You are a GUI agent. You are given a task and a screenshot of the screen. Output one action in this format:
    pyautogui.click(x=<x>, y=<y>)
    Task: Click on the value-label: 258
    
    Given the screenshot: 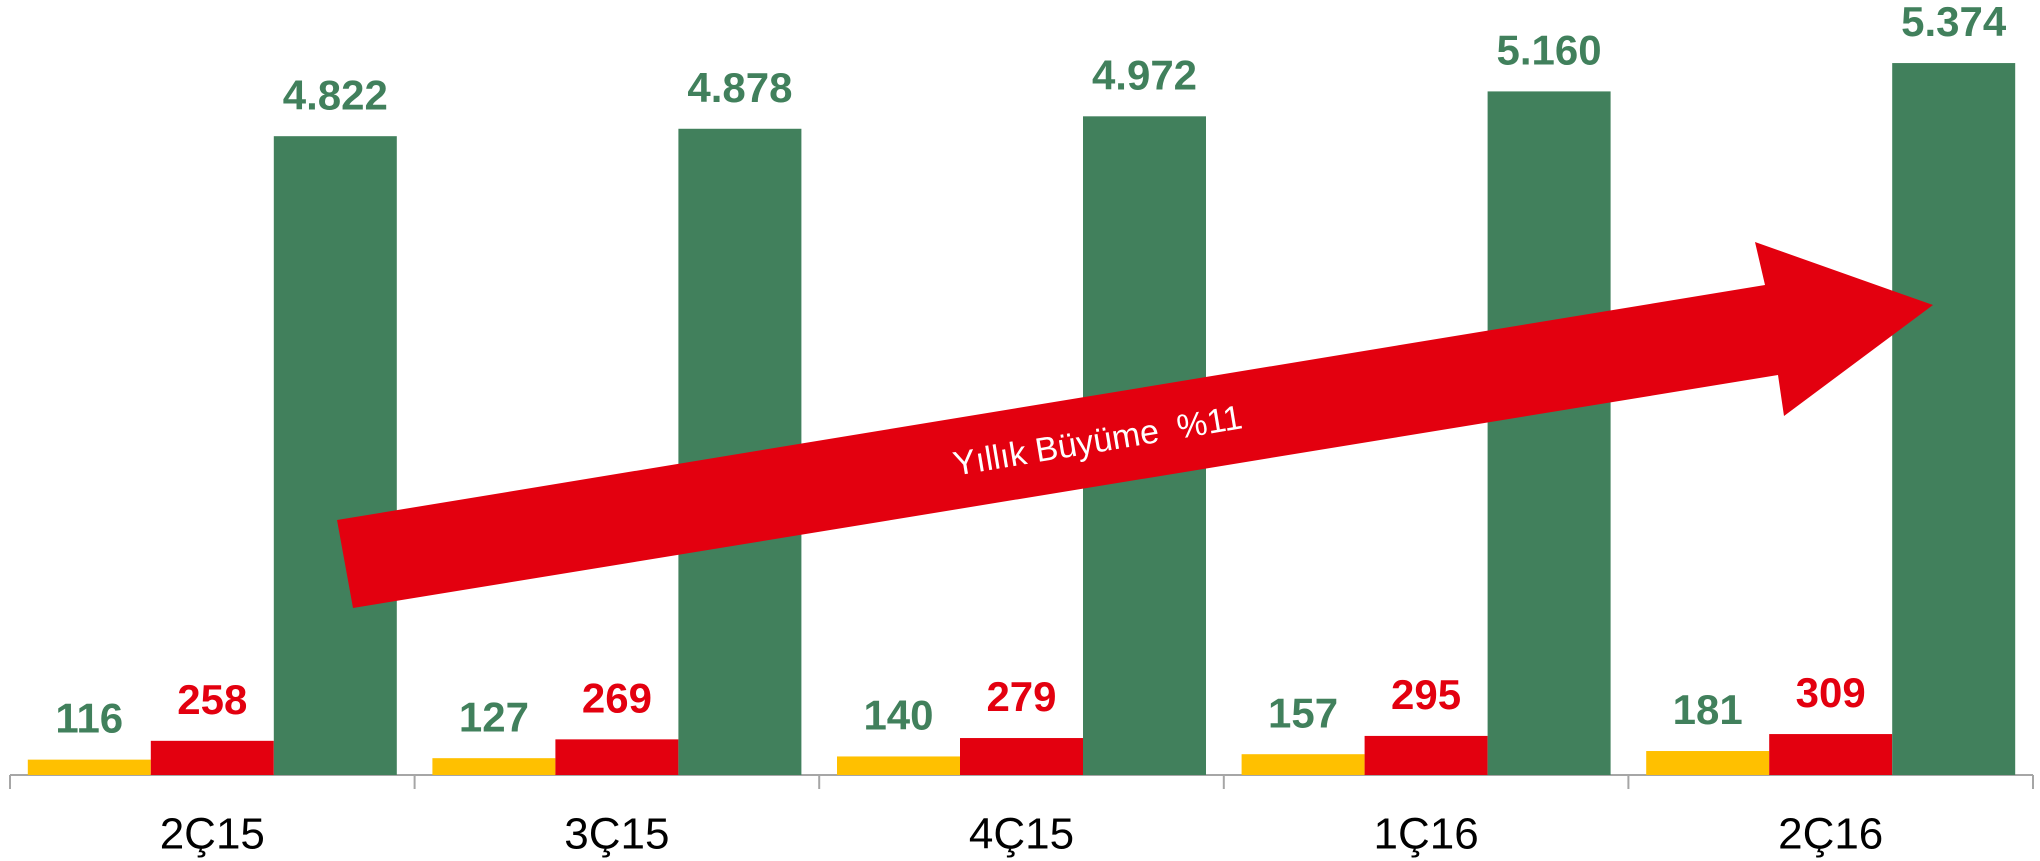 What is the action you would take?
    pyautogui.click(x=212, y=699)
    